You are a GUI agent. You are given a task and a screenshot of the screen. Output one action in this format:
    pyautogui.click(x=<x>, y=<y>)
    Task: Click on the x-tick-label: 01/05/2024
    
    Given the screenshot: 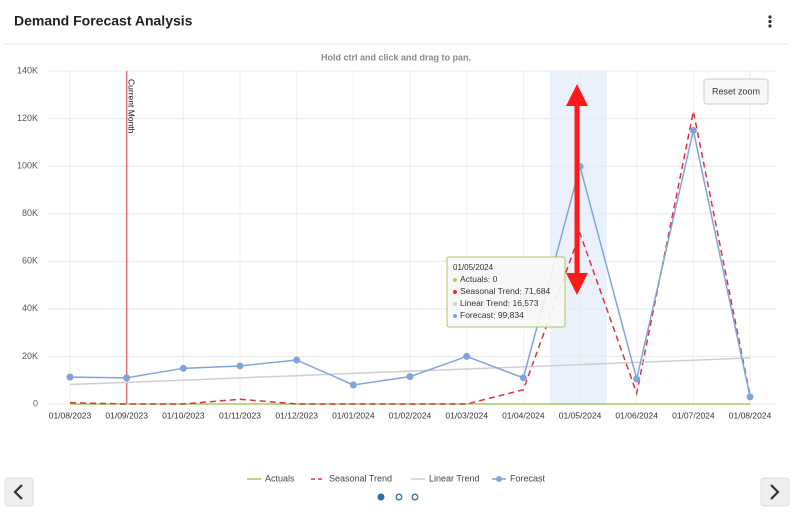 What is the action you would take?
    pyautogui.click(x=580, y=415)
    